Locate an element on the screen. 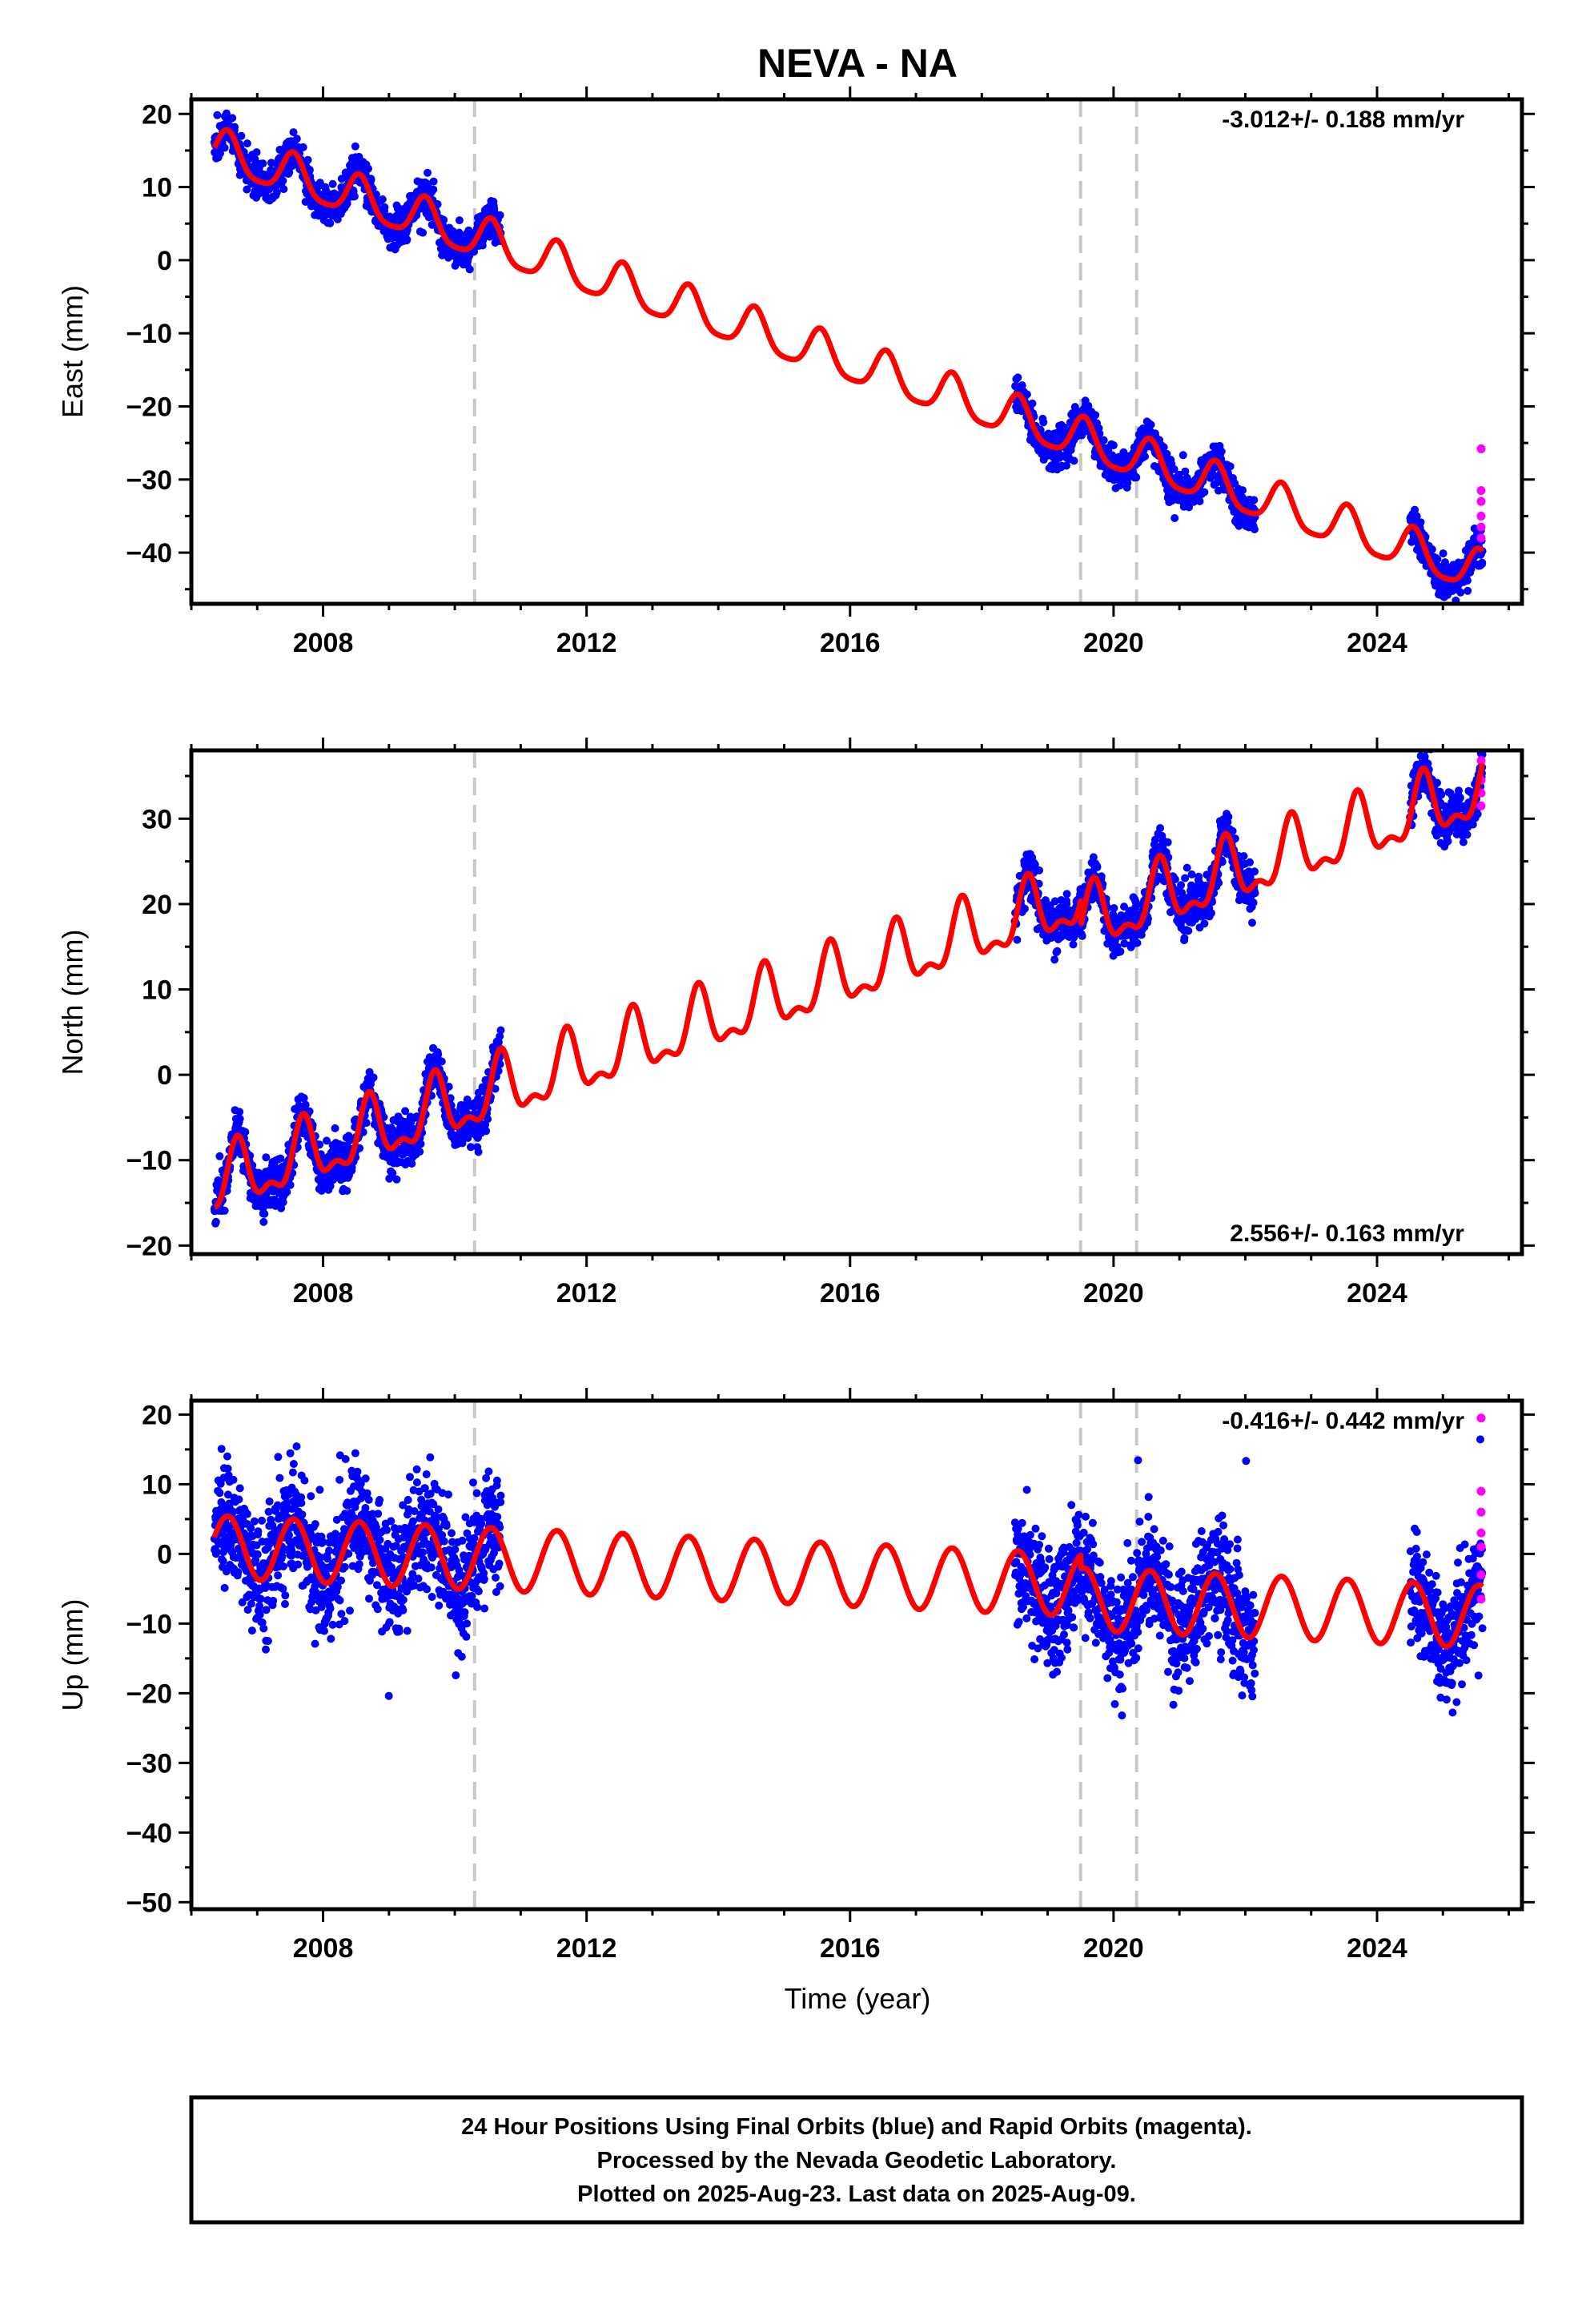  y-axis-label: East (mm) is located at coordinates (72, 351).